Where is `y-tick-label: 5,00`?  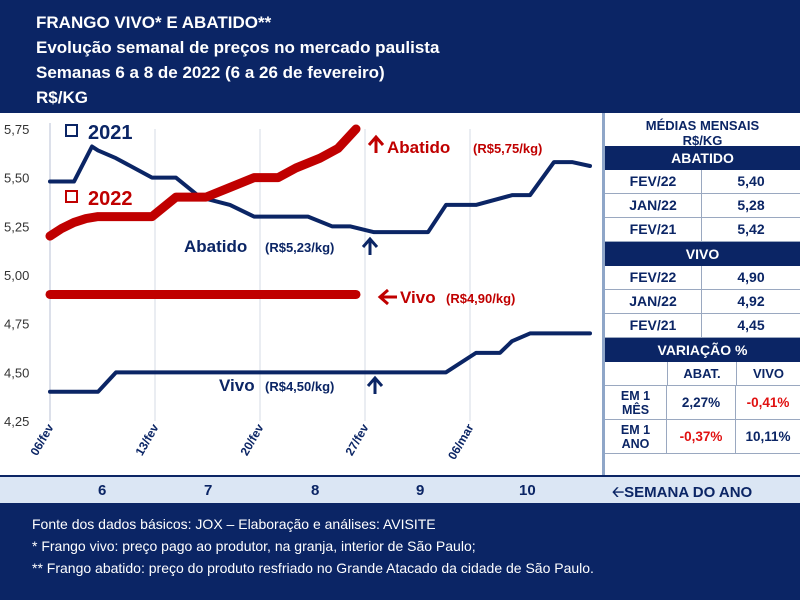 y-tick-label: 5,00 is located at coordinates (16, 275).